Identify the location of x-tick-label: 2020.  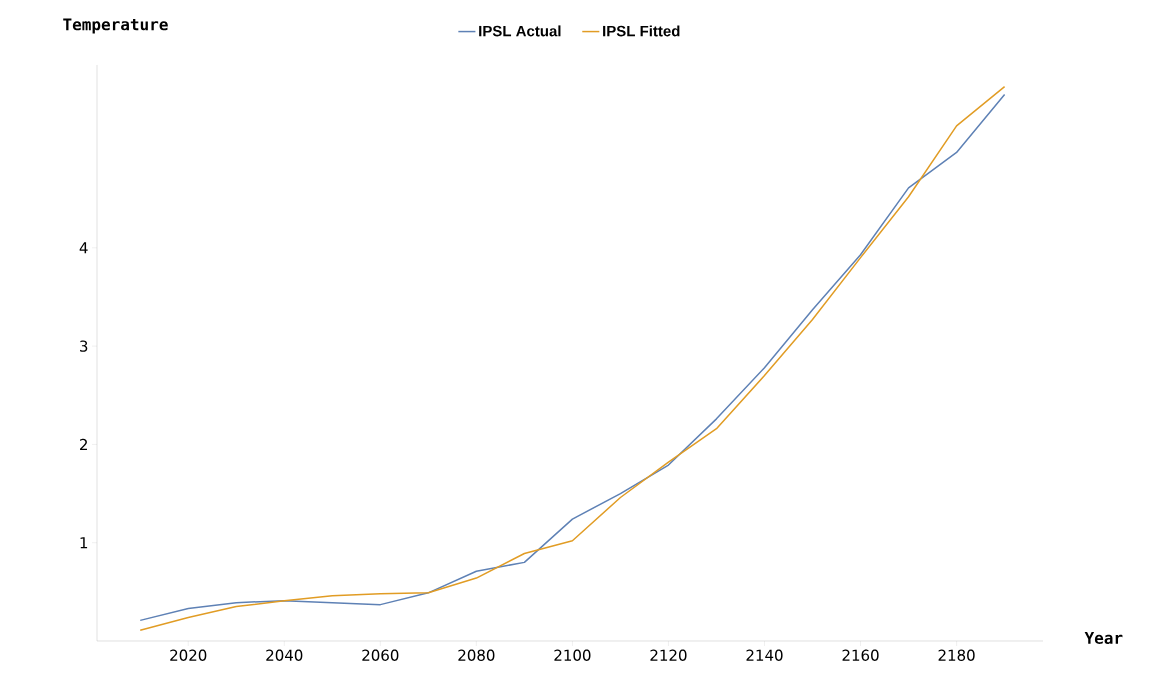
(188, 655).